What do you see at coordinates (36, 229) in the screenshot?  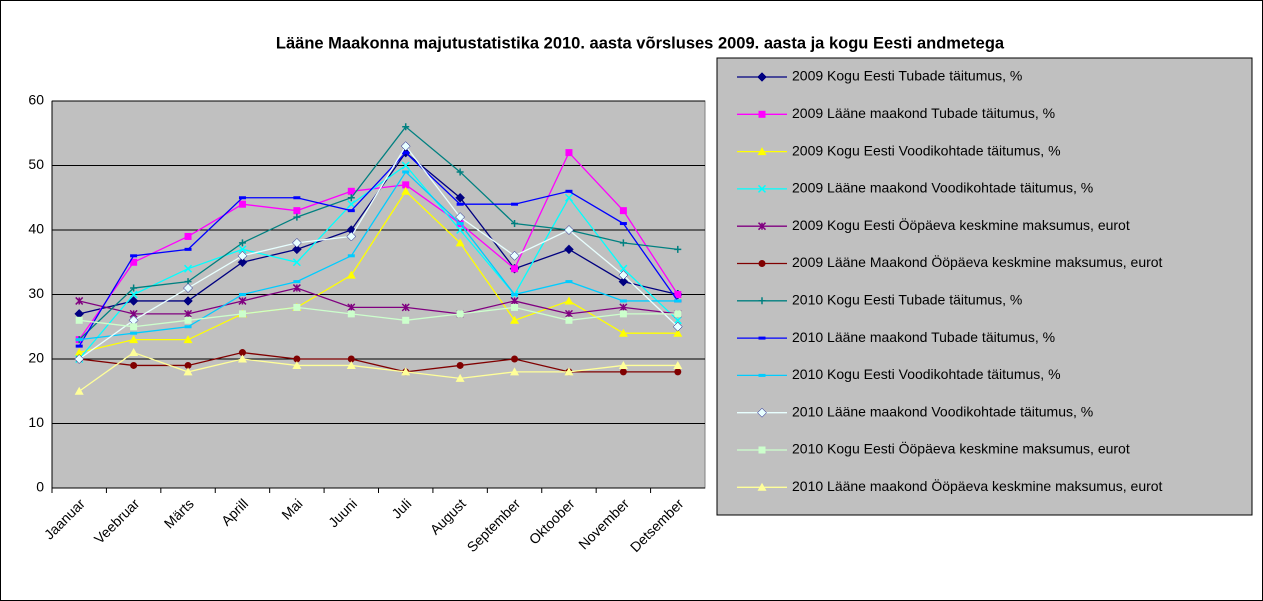 I see `y-tick-label: 40` at bounding box center [36, 229].